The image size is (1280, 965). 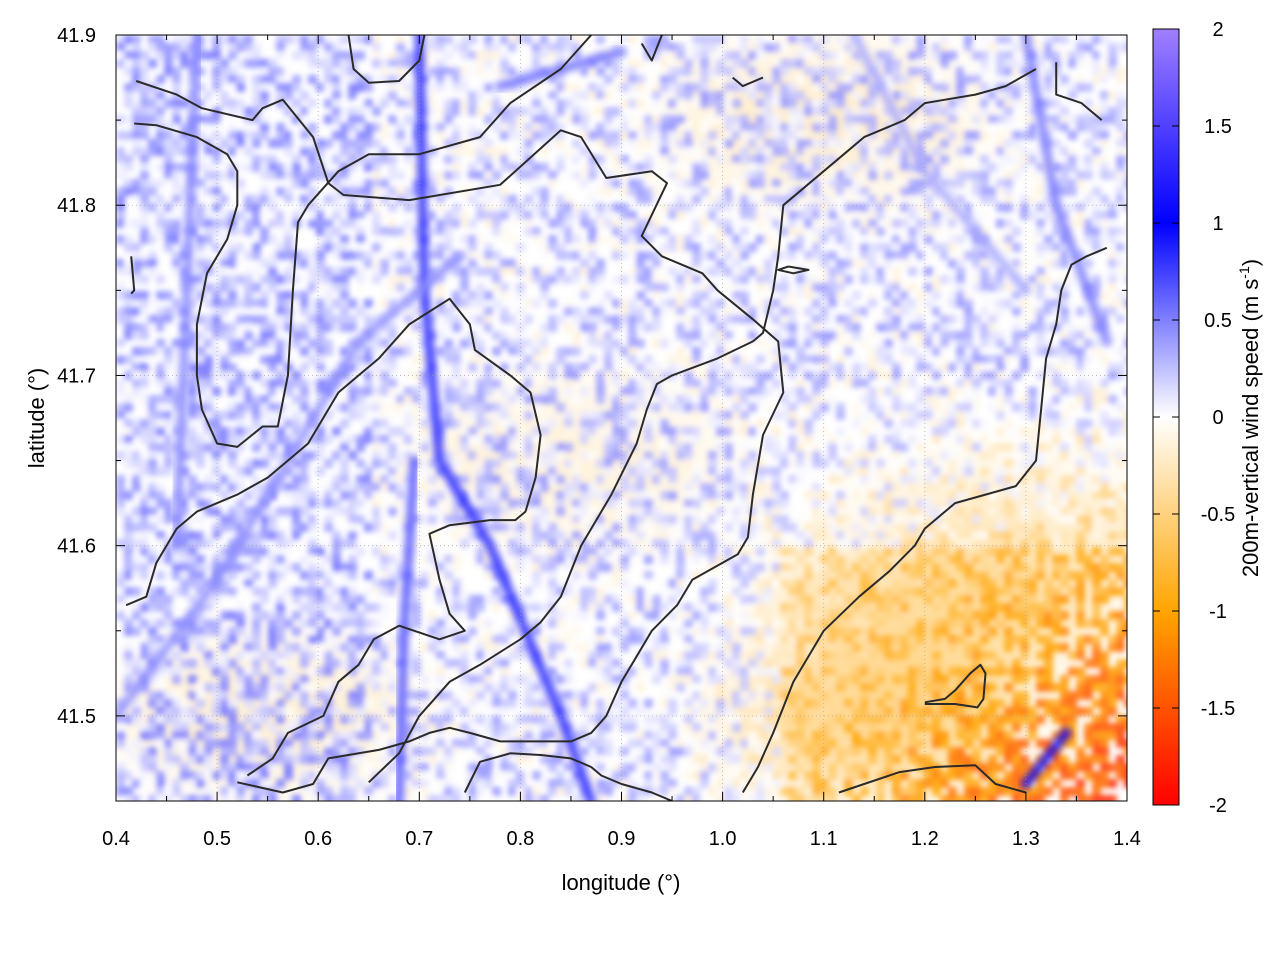 I want to click on y-tick-label: 41.6, so click(x=76, y=547).